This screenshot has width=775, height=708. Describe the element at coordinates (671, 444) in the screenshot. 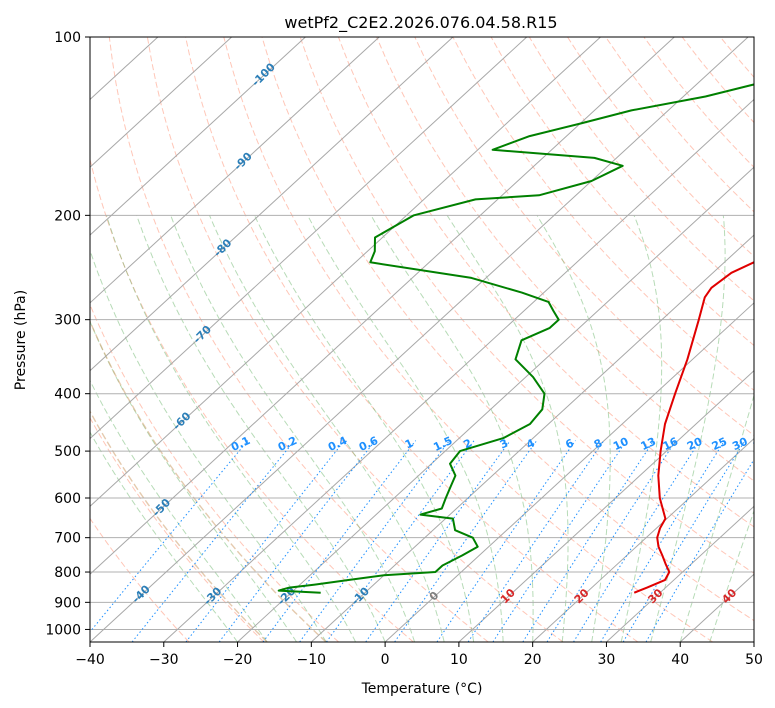

I see `mixing-ratio-label: 16` at that location.